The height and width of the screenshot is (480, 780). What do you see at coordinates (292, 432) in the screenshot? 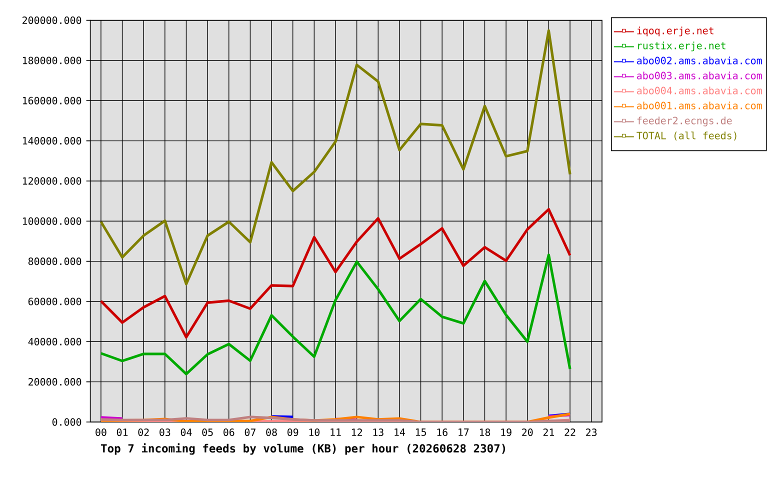
I see `x-tick-label: 09` at bounding box center [292, 432].